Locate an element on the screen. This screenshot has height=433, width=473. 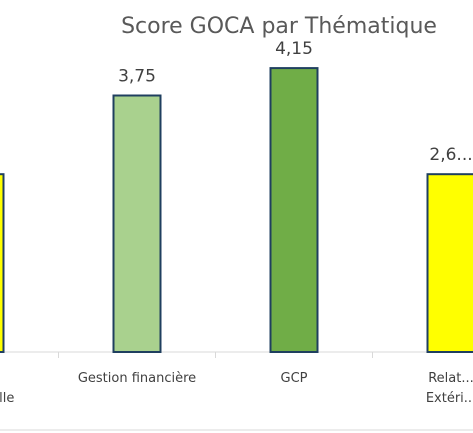
chart-title: Score GOCA par Thématique is located at coordinates (279, 26).